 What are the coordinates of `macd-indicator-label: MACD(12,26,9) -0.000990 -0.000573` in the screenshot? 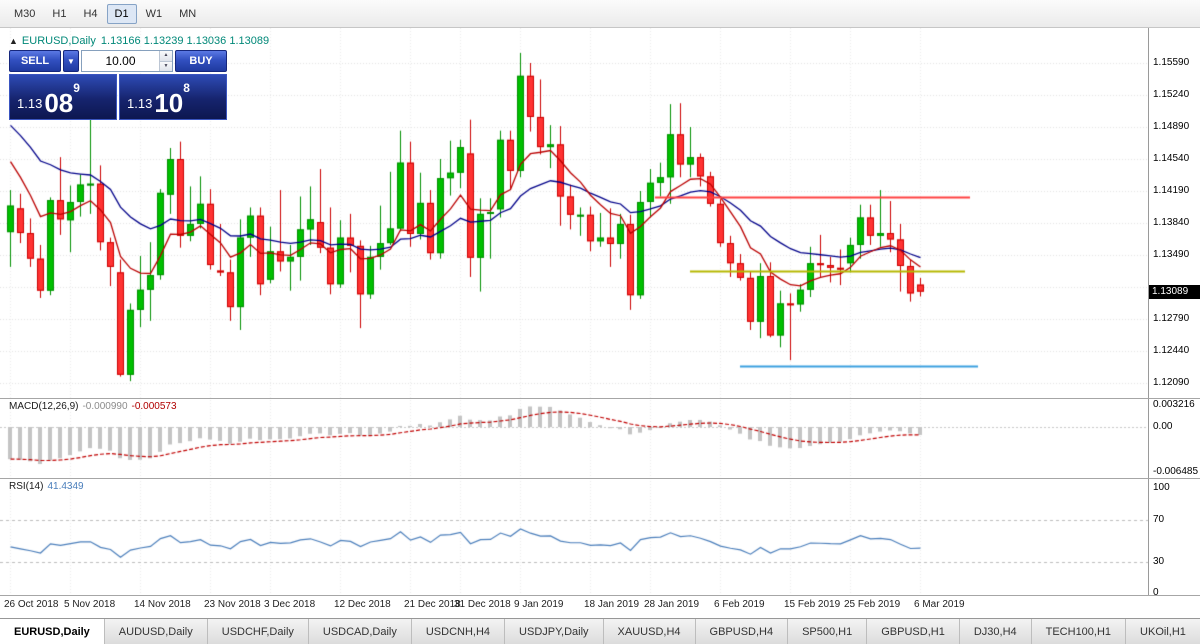 It's located at (93, 406).